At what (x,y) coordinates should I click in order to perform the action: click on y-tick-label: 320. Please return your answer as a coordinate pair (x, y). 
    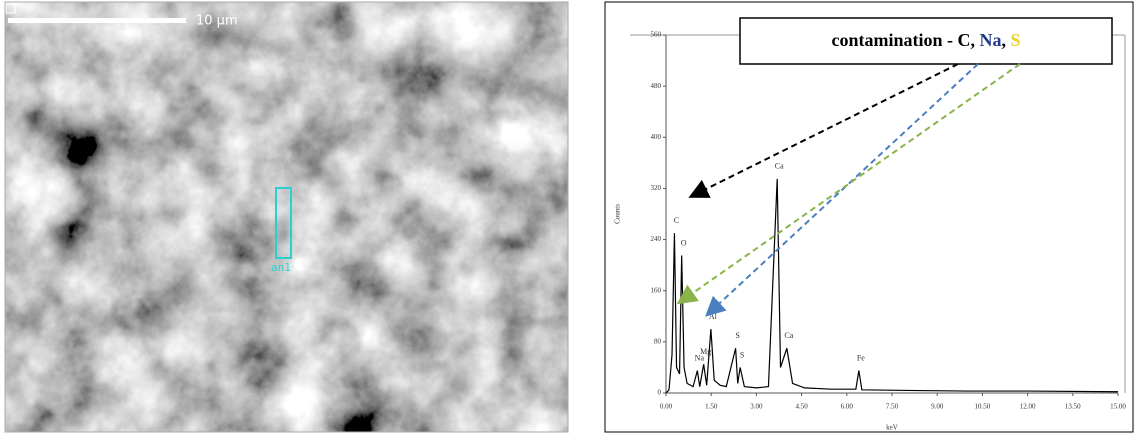
    Looking at the image, I should click on (656, 188).